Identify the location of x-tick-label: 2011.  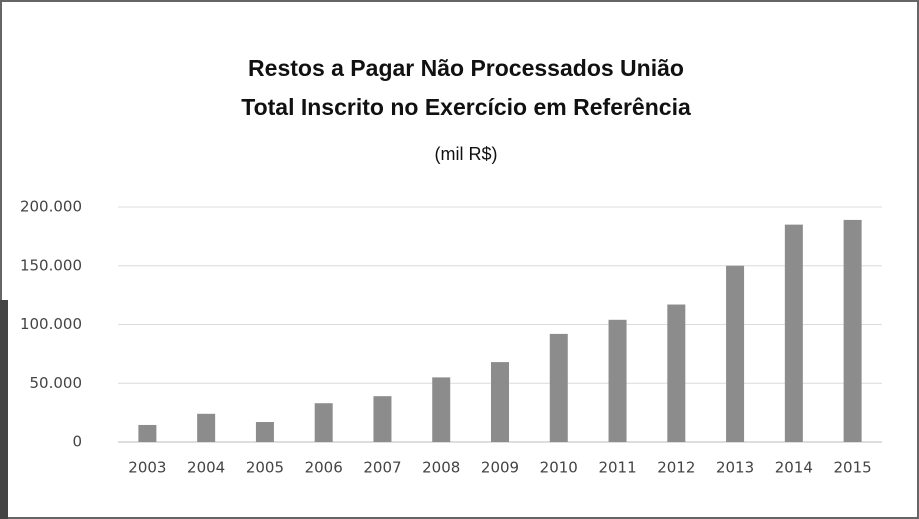
(617, 468).